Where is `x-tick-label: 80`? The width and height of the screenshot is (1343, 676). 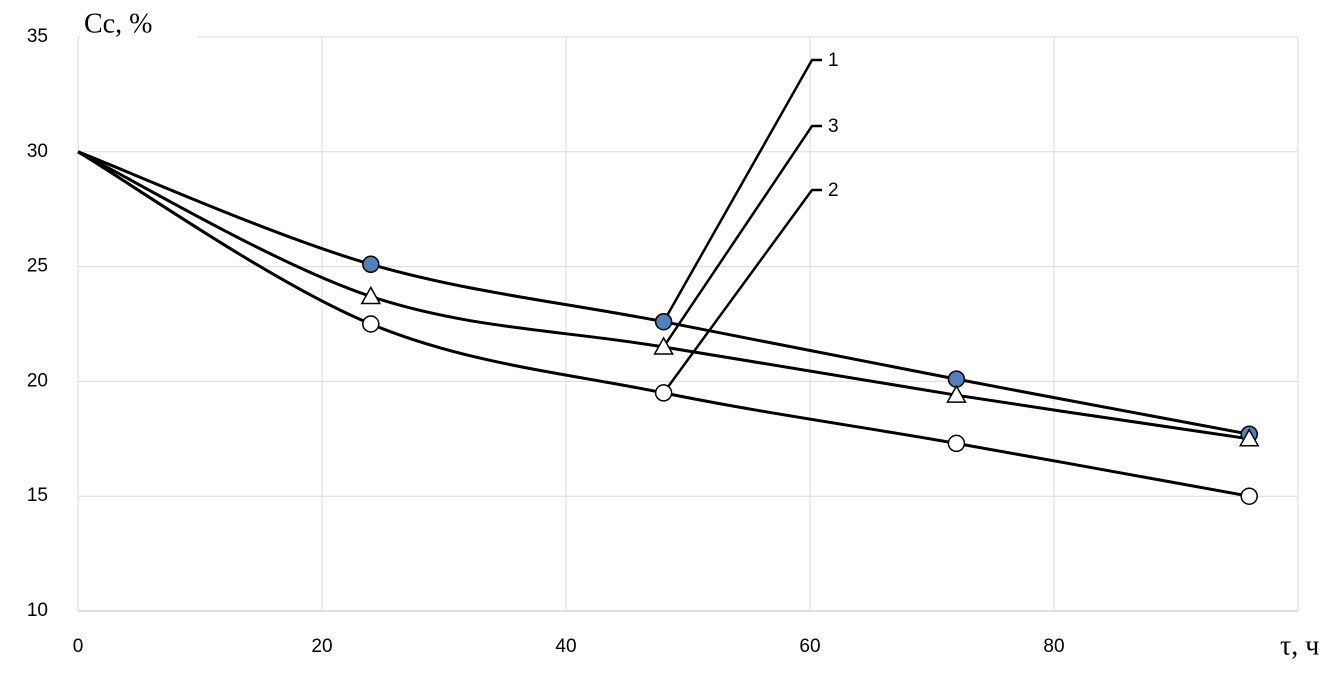 x-tick-label: 80 is located at coordinates (1053, 646).